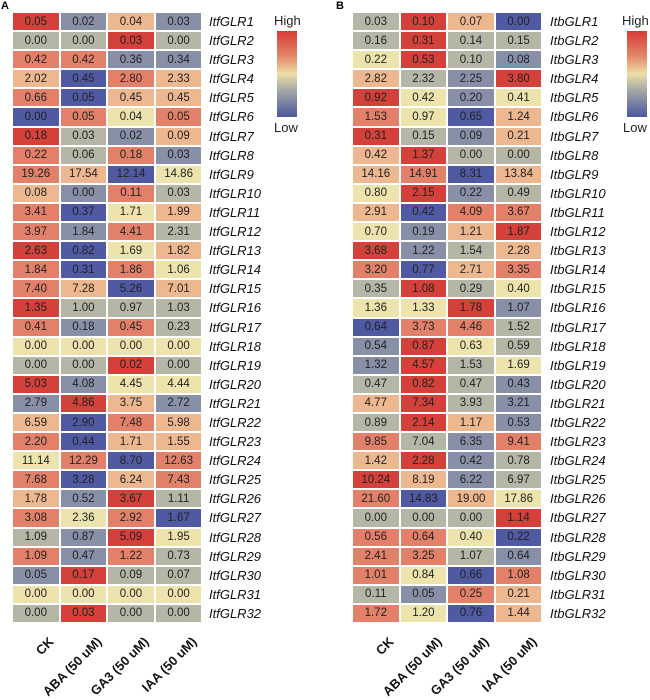 This screenshot has width=650, height=700. What do you see at coordinates (518, 365) in the screenshot?
I see `heatmap-cell: 1.69` at bounding box center [518, 365].